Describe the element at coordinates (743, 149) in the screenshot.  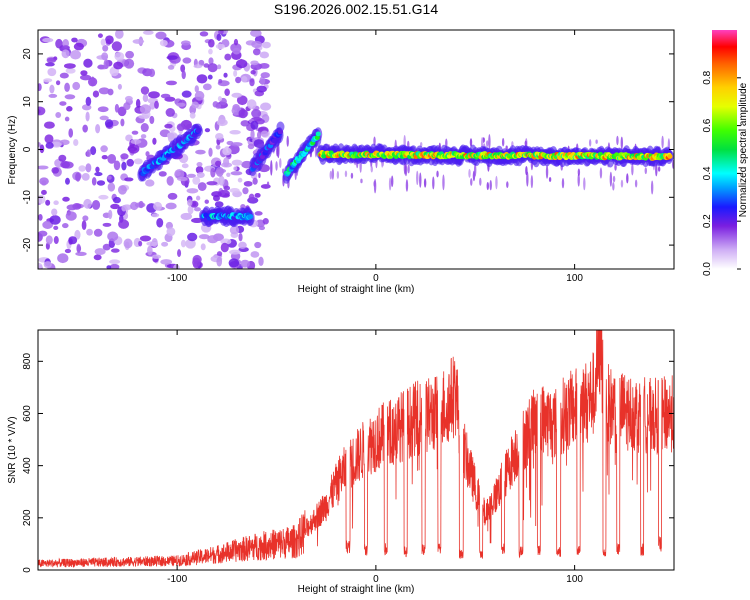
I see `colorbar-label: Normalized spectral amplitude` at that location.